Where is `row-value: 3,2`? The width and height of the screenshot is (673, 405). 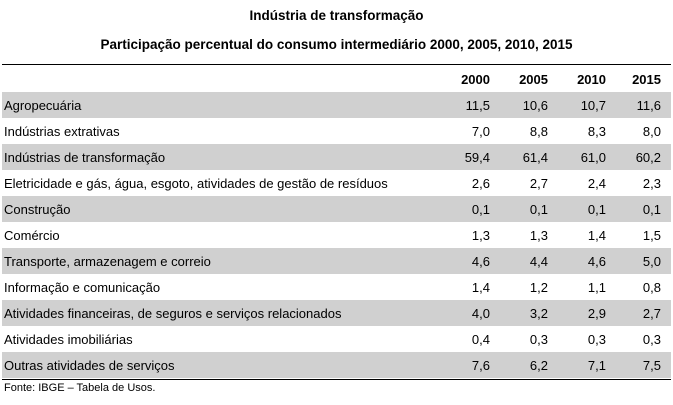 row-value: 3,2 is located at coordinates (519, 313).